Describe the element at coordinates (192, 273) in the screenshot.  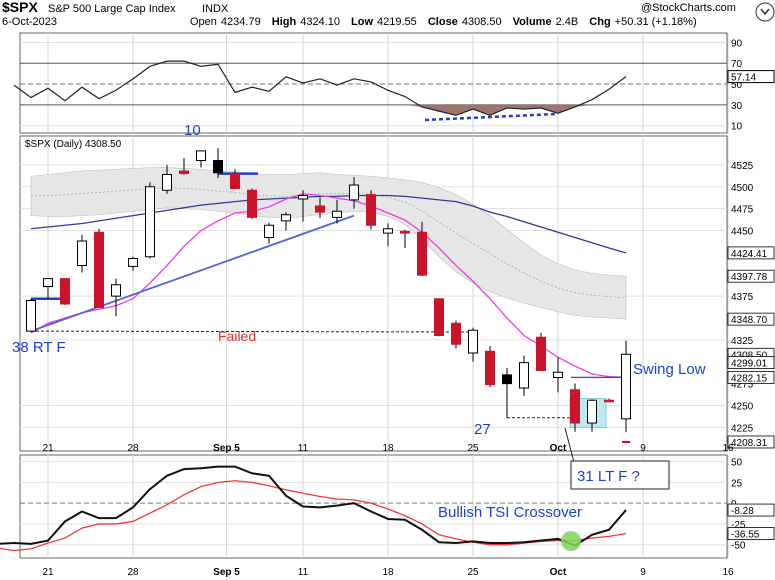
I see `uptrend-line` at that location.